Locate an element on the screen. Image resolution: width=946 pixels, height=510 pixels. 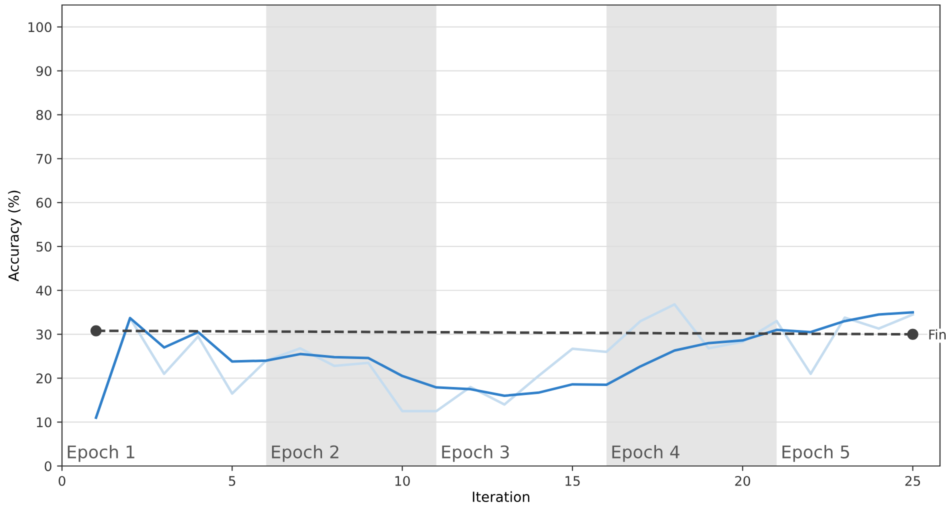
y-tick-label: 80 is located at coordinates (44, 115).